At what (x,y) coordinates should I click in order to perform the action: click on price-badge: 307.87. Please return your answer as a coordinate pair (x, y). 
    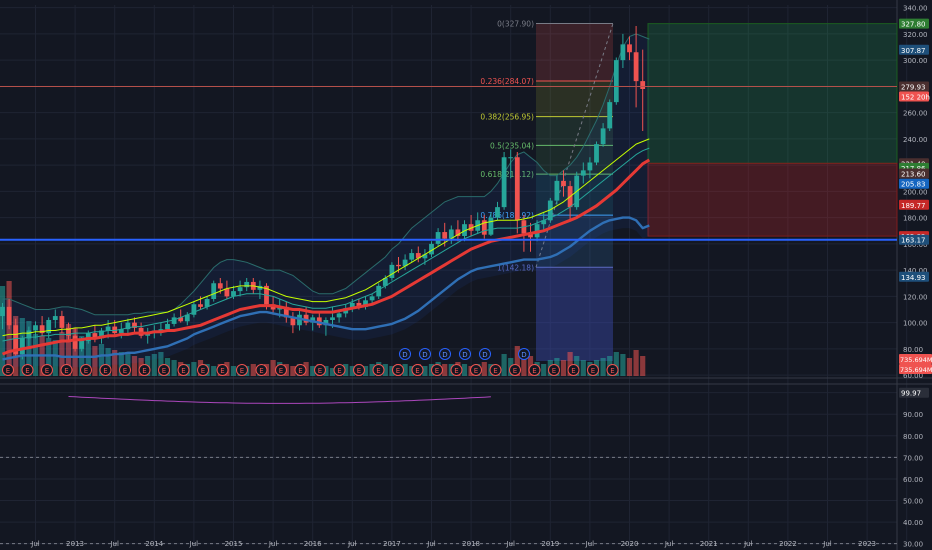
    Looking at the image, I should click on (914, 49).